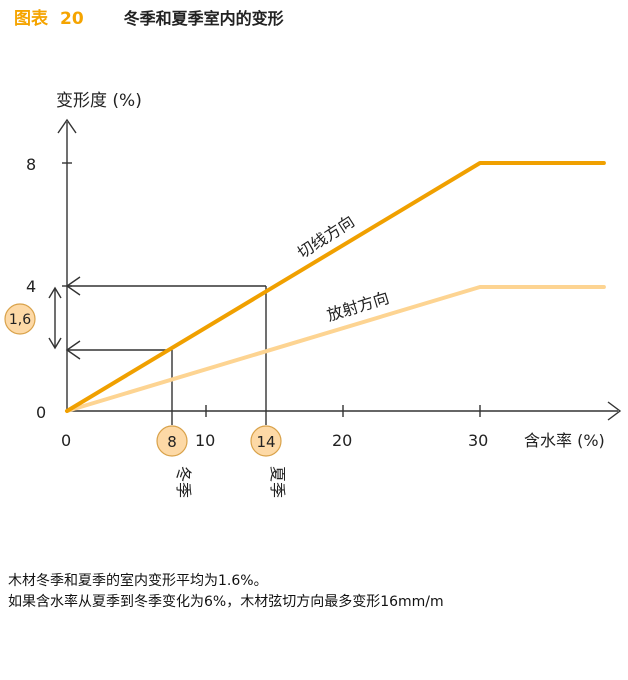 This screenshot has height=680, width=628. I want to click on winter-x-circle-label: 8, so click(172, 442).